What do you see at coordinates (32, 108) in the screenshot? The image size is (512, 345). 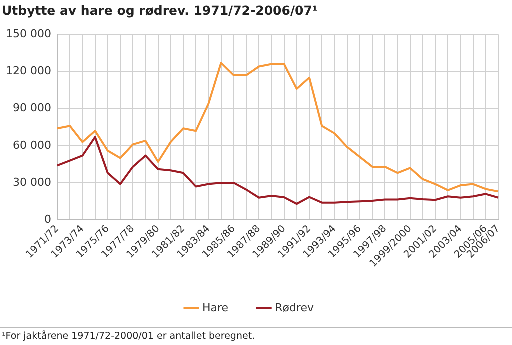 I see `y-tick-label: 90 000` at bounding box center [32, 108].